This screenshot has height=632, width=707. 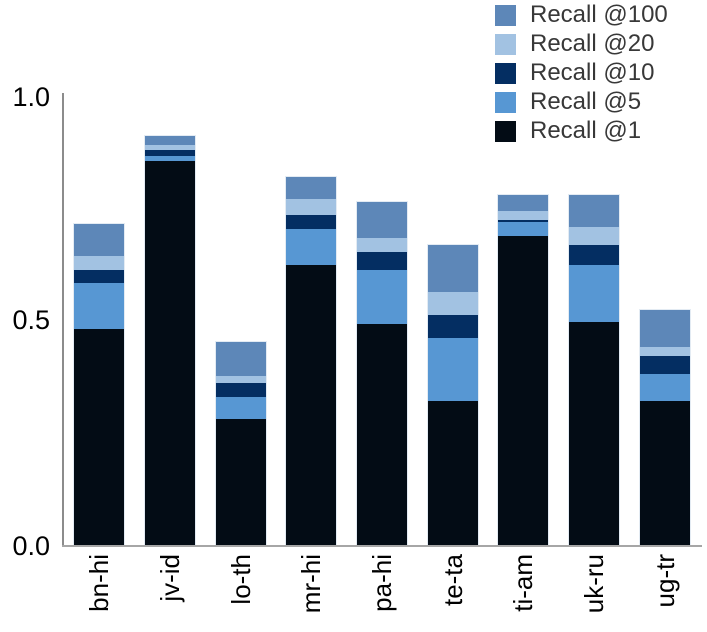 I want to click on bar-jv-id, so click(x=170, y=341).